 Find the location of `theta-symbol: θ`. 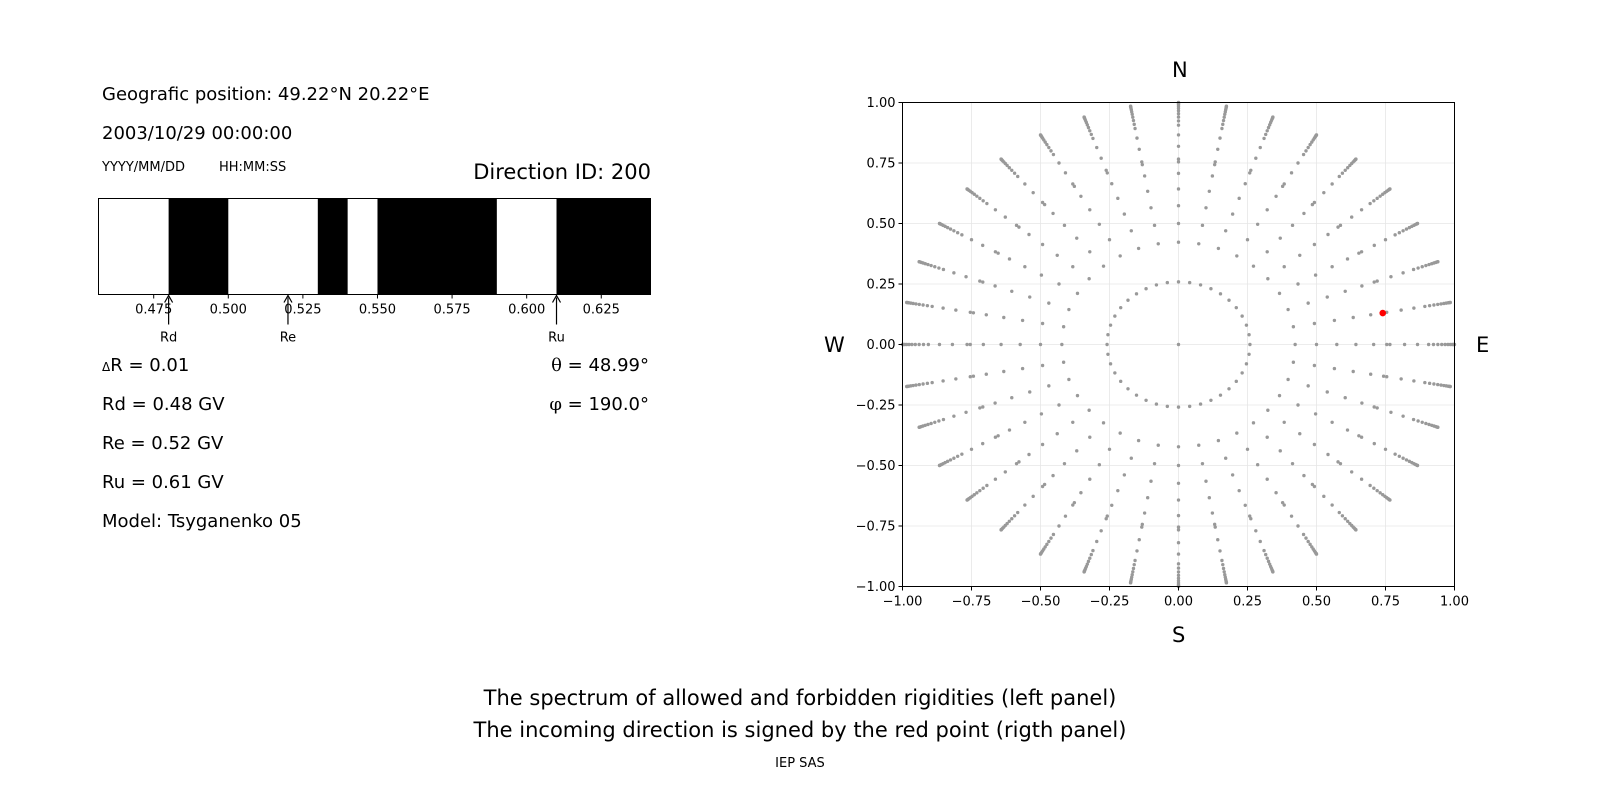

theta-symbol: θ is located at coordinates (556, 365).